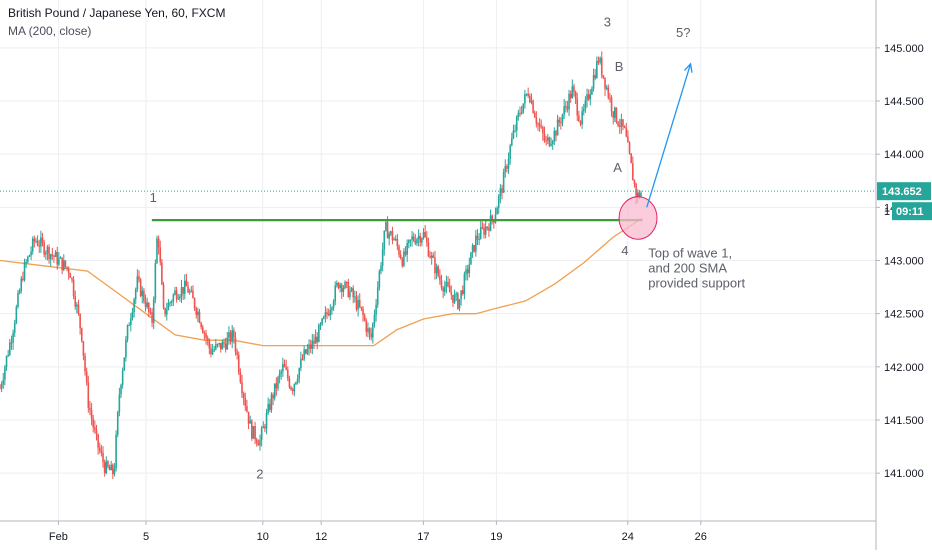 The width and height of the screenshot is (932, 555). What do you see at coordinates (904, 315) in the screenshot?
I see `y-tick-label: 142.500` at bounding box center [904, 315].